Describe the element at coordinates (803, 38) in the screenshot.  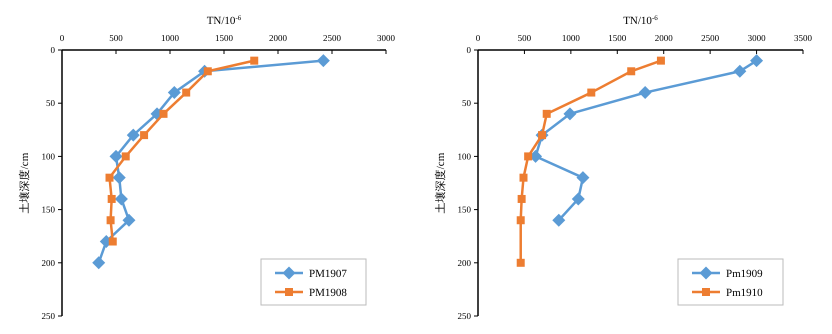
I see `x-tick-label: 3500` at that location.